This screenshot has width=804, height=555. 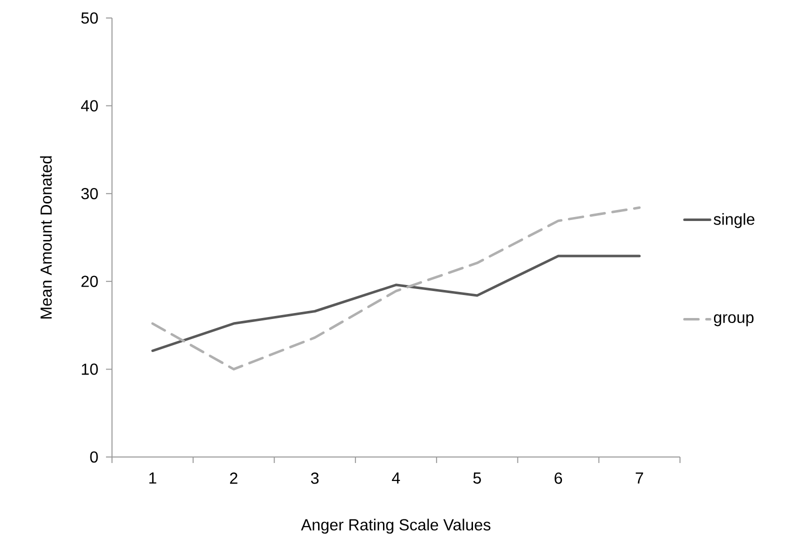 I want to click on y-tick-label: 50, so click(x=89, y=18).